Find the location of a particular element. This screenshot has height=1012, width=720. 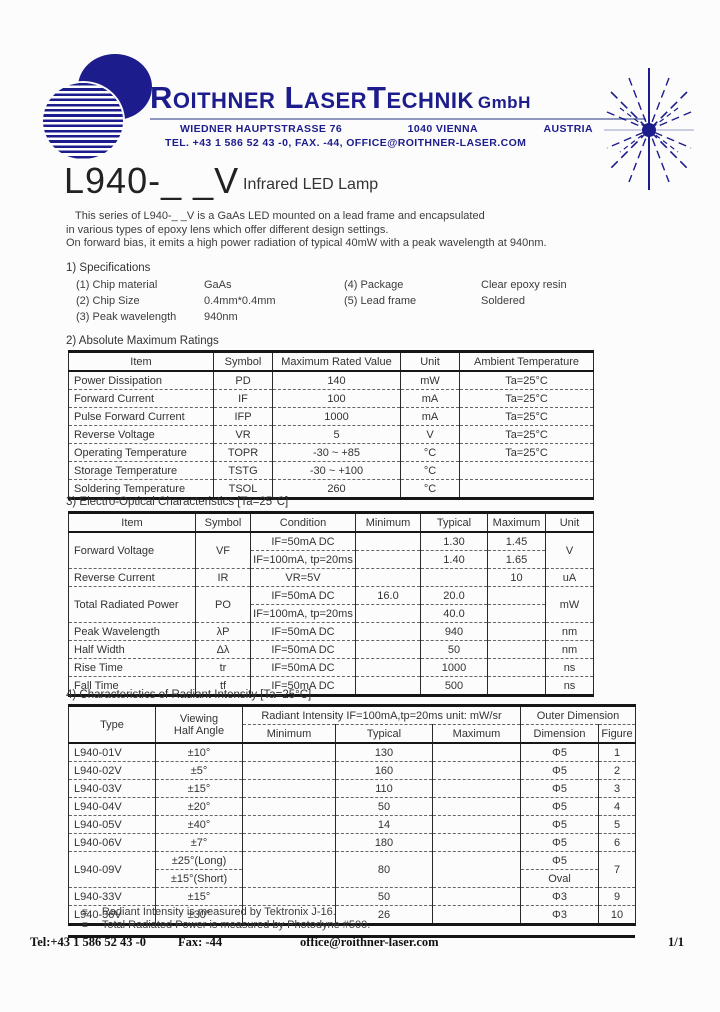

table-header-cell: Figure is located at coordinates (617, 733).